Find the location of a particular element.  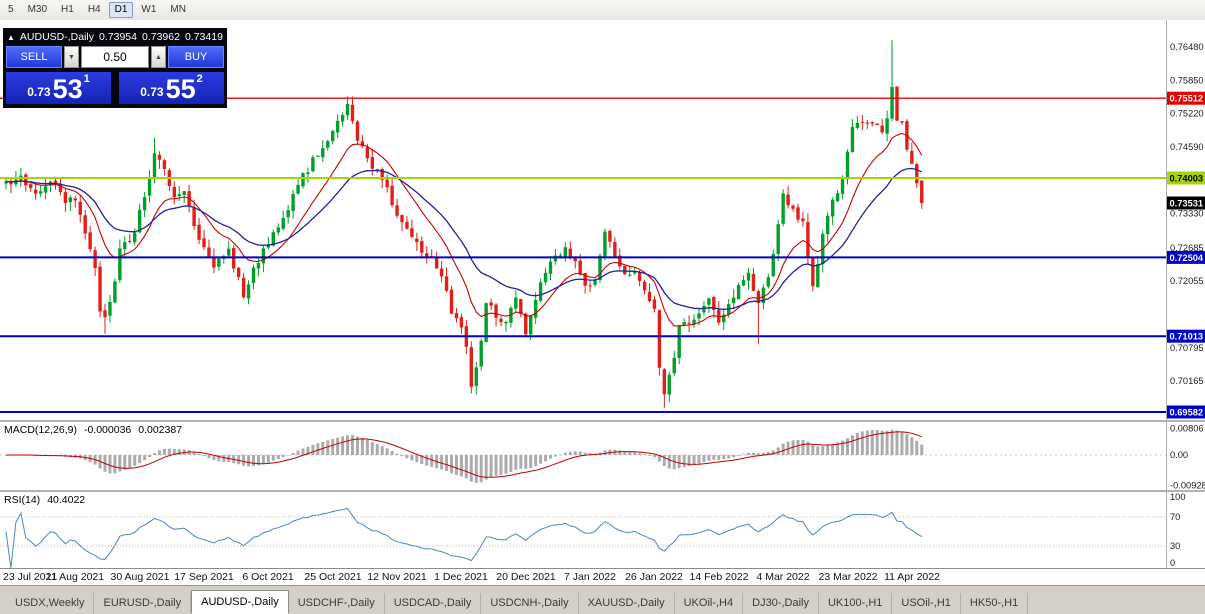

date-axis-label: 23 Jul 2021 is located at coordinates (30, 577).